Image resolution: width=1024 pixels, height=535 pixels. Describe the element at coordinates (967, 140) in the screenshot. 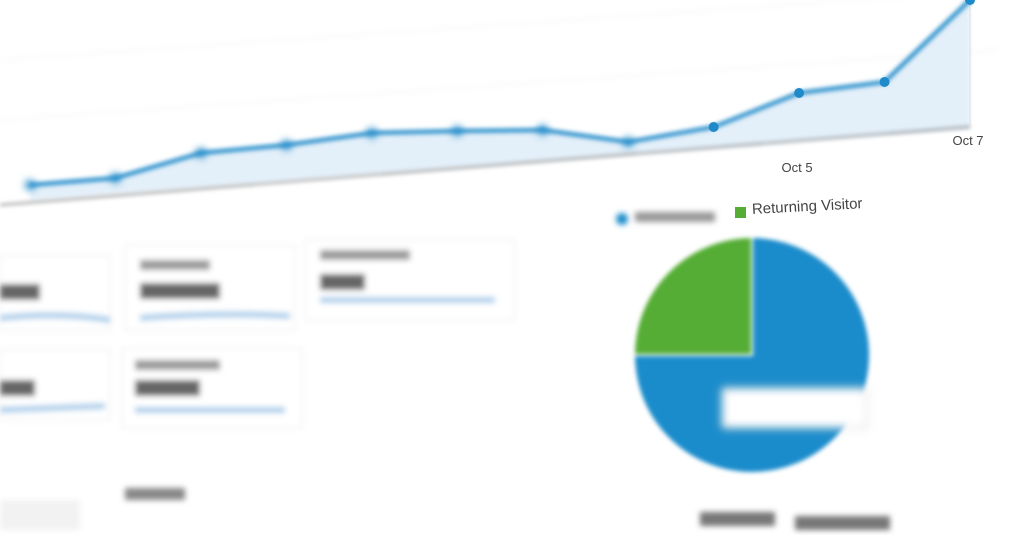

I see `x-tick-label: Oct 7` at that location.